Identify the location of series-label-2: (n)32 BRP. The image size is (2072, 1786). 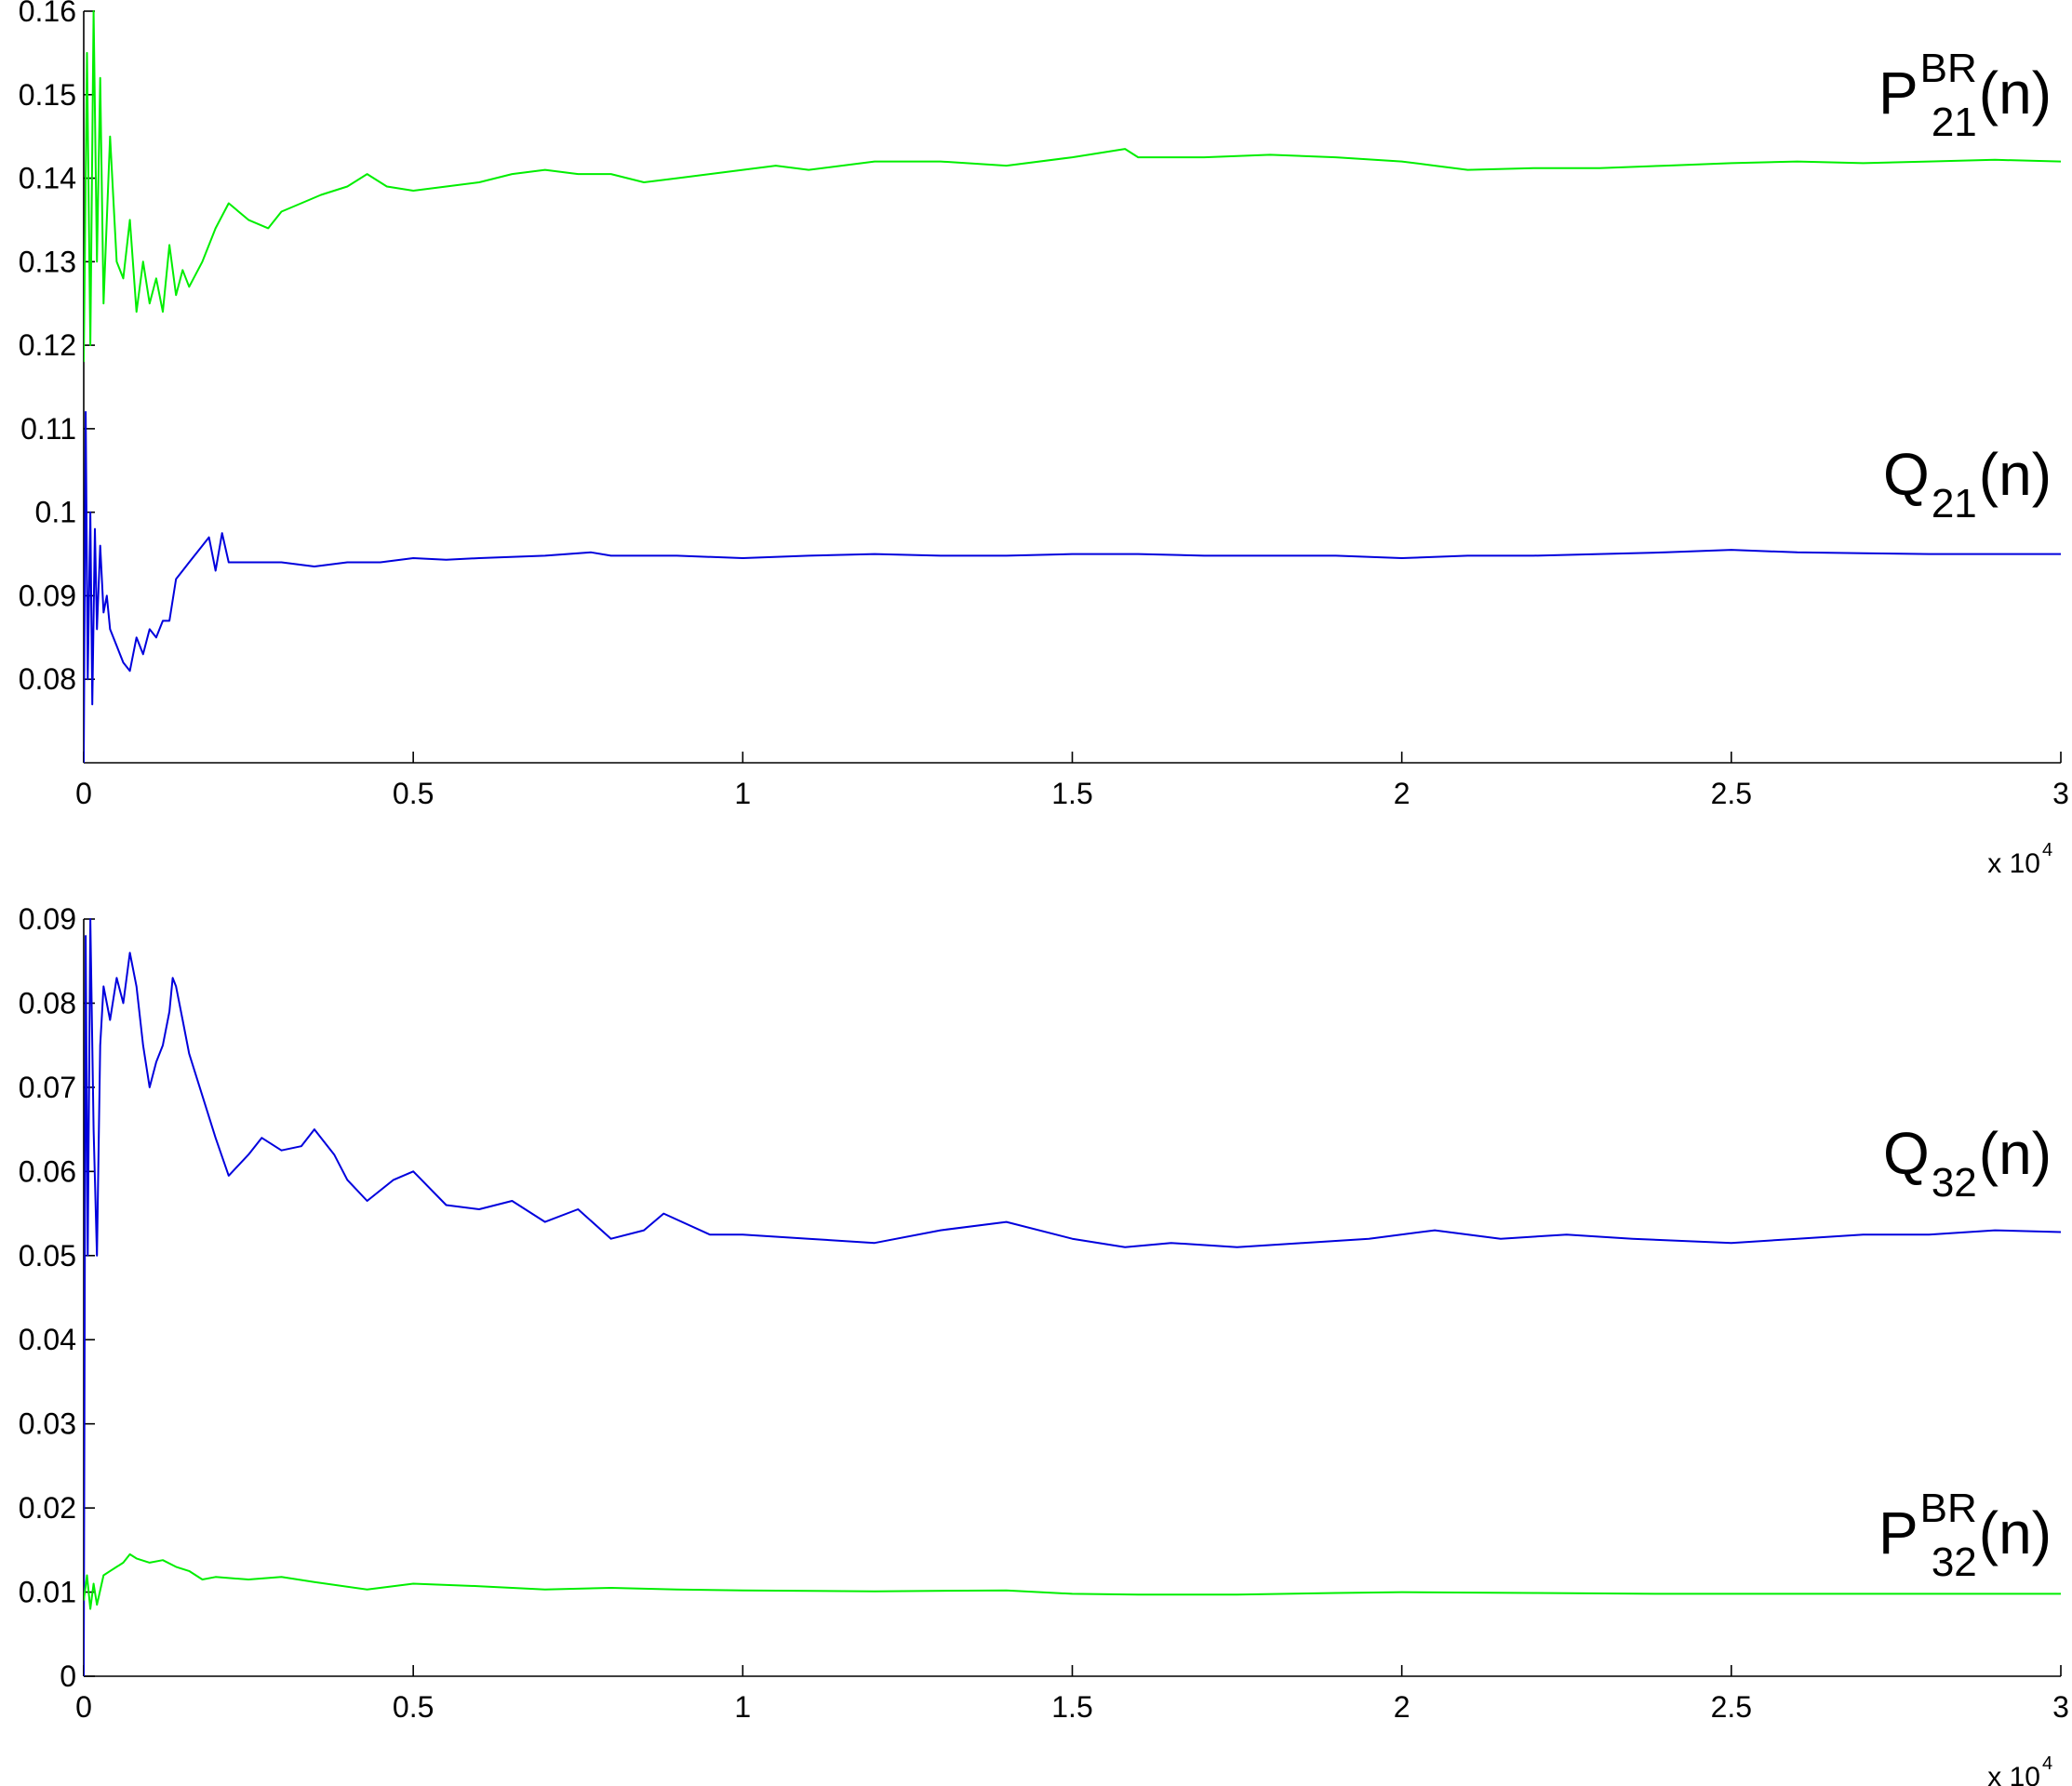
(1965, 1535).